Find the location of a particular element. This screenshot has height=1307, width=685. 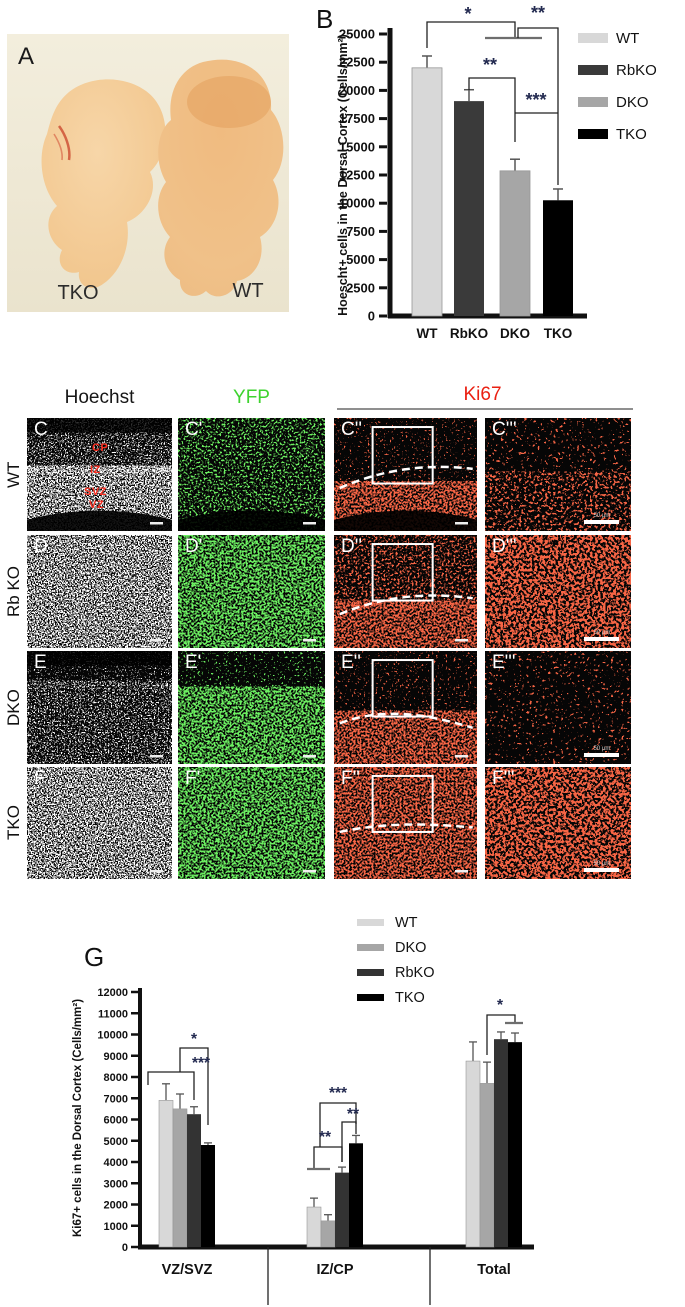

bar-DKO-Total is located at coordinates (487, 1165).